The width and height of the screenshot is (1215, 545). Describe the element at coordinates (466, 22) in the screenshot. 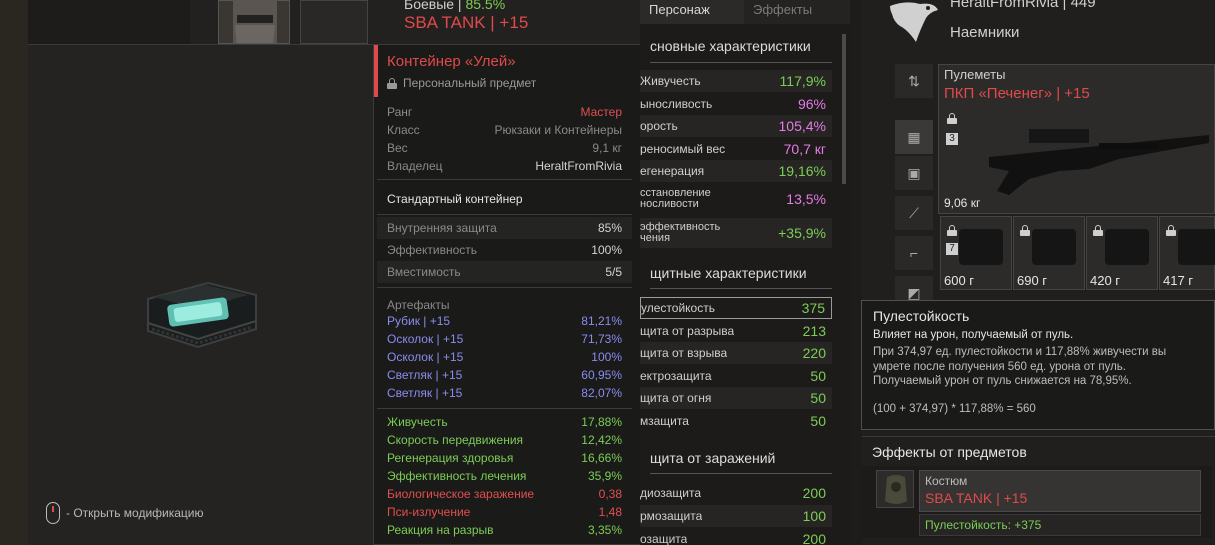

I see `armor-name: SBA TANK | +15` at that location.